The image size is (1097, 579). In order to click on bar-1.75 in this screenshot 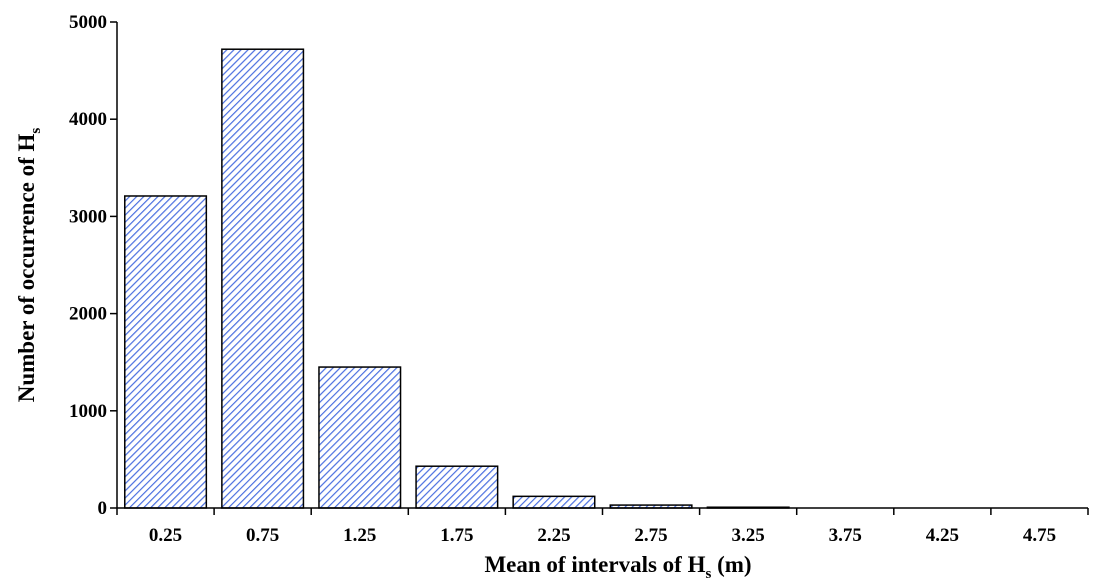, I will do `click(457, 487)`.